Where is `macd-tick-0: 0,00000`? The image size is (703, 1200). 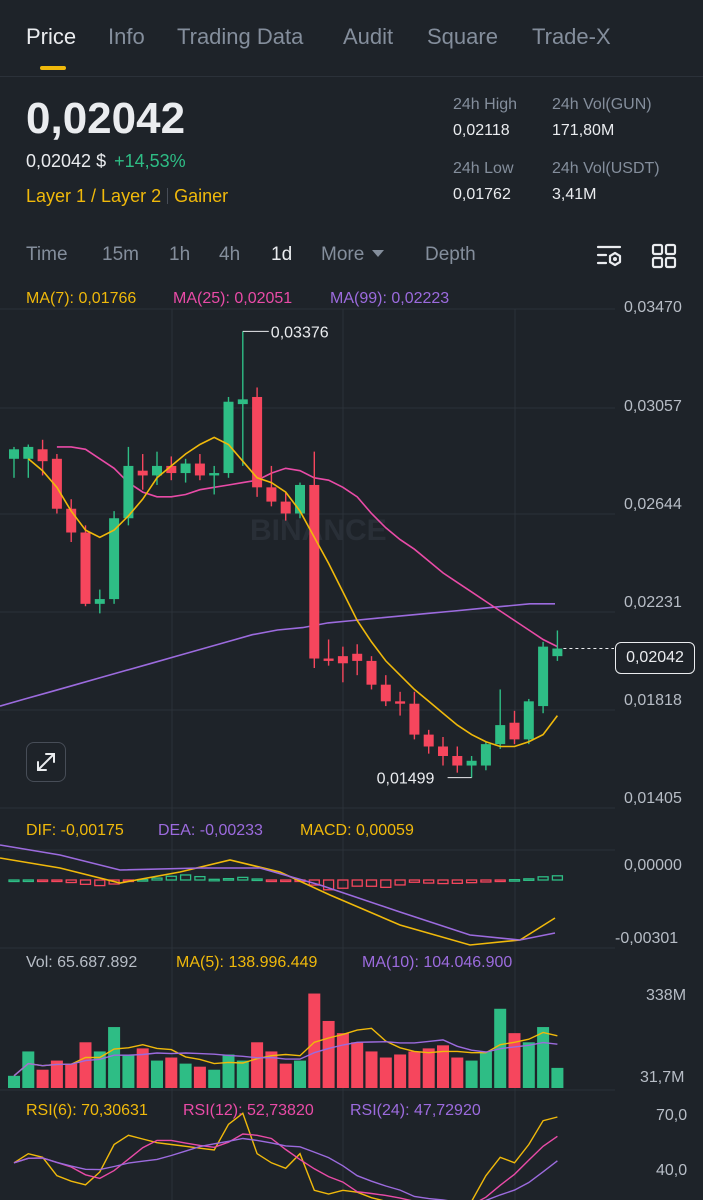
macd-tick-0: 0,00000 is located at coordinates (653, 865).